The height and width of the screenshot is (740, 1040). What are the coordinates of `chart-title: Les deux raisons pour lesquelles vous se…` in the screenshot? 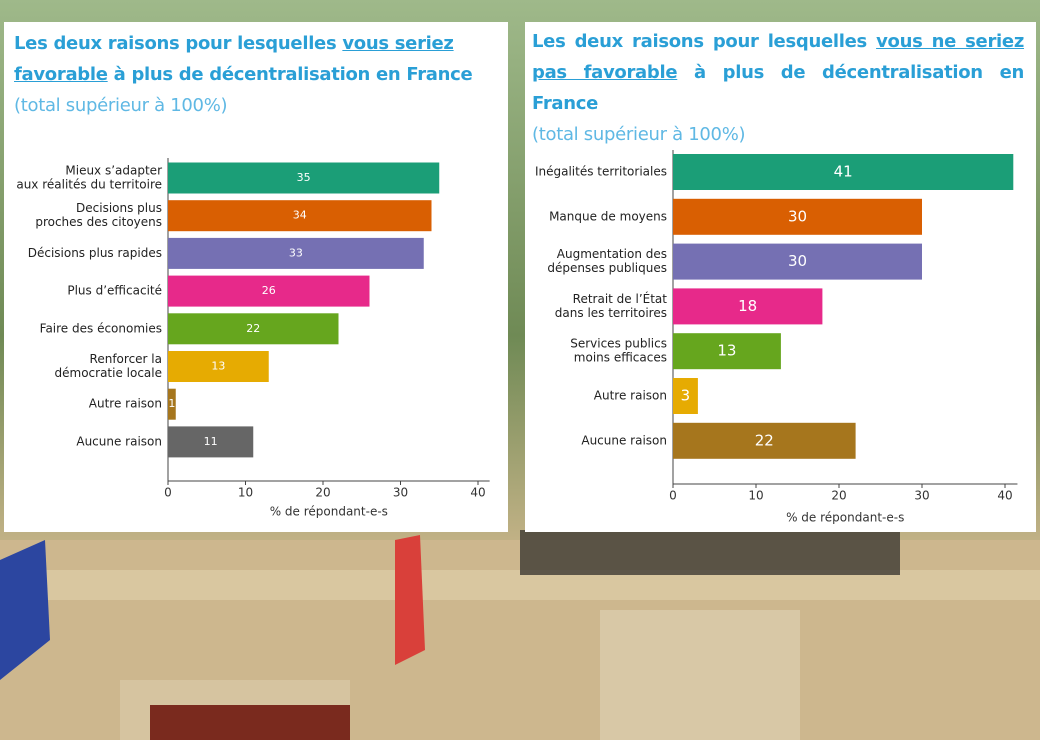 It's located at (253, 74).